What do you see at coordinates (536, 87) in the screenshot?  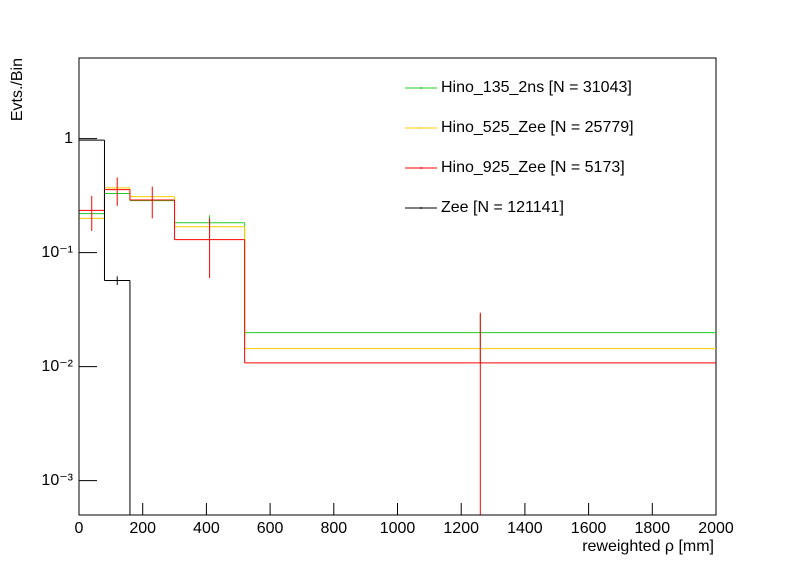 I see `legend-label: Hino_135_2ns [N = 31043]` at bounding box center [536, 87].